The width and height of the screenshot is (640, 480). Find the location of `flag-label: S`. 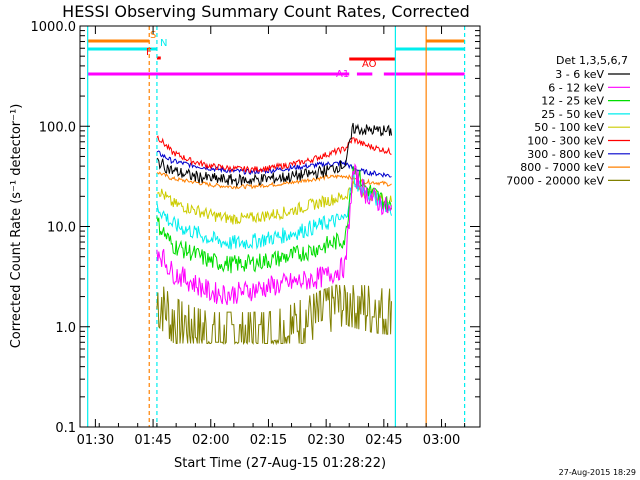

flag-label: S is located at coordinates (153, 35).